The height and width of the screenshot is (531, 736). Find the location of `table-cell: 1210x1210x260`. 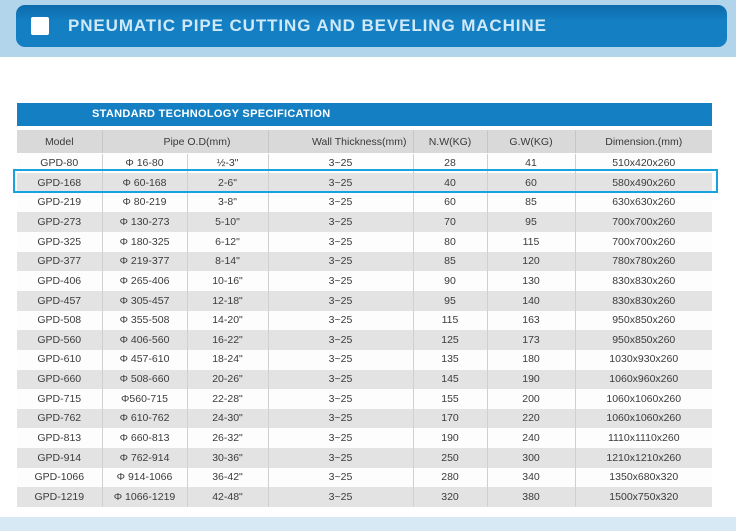

table-cell: 1210x1210x260 is located at coordinates (643, 458).